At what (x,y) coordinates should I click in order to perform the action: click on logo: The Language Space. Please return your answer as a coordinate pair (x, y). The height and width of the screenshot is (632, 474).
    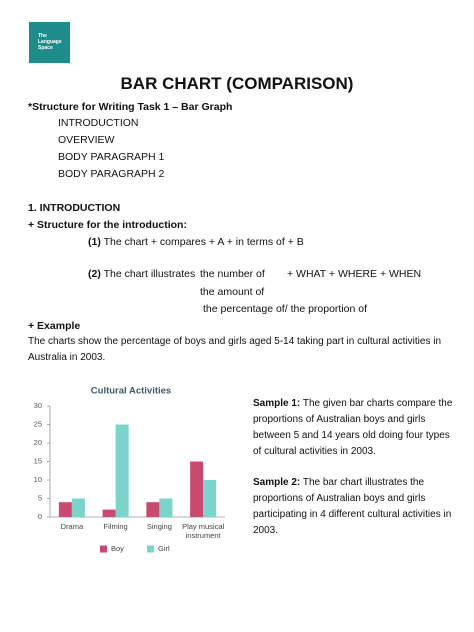
    Looking at the image, I should click on (49, 42).